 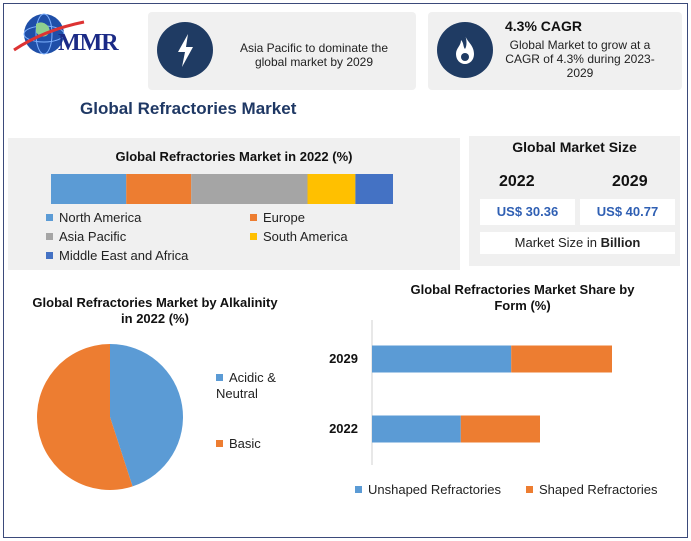 I want to click on regional-chart-title: Global Refractories Market in 2022 (%), so click(x=234, y=156).